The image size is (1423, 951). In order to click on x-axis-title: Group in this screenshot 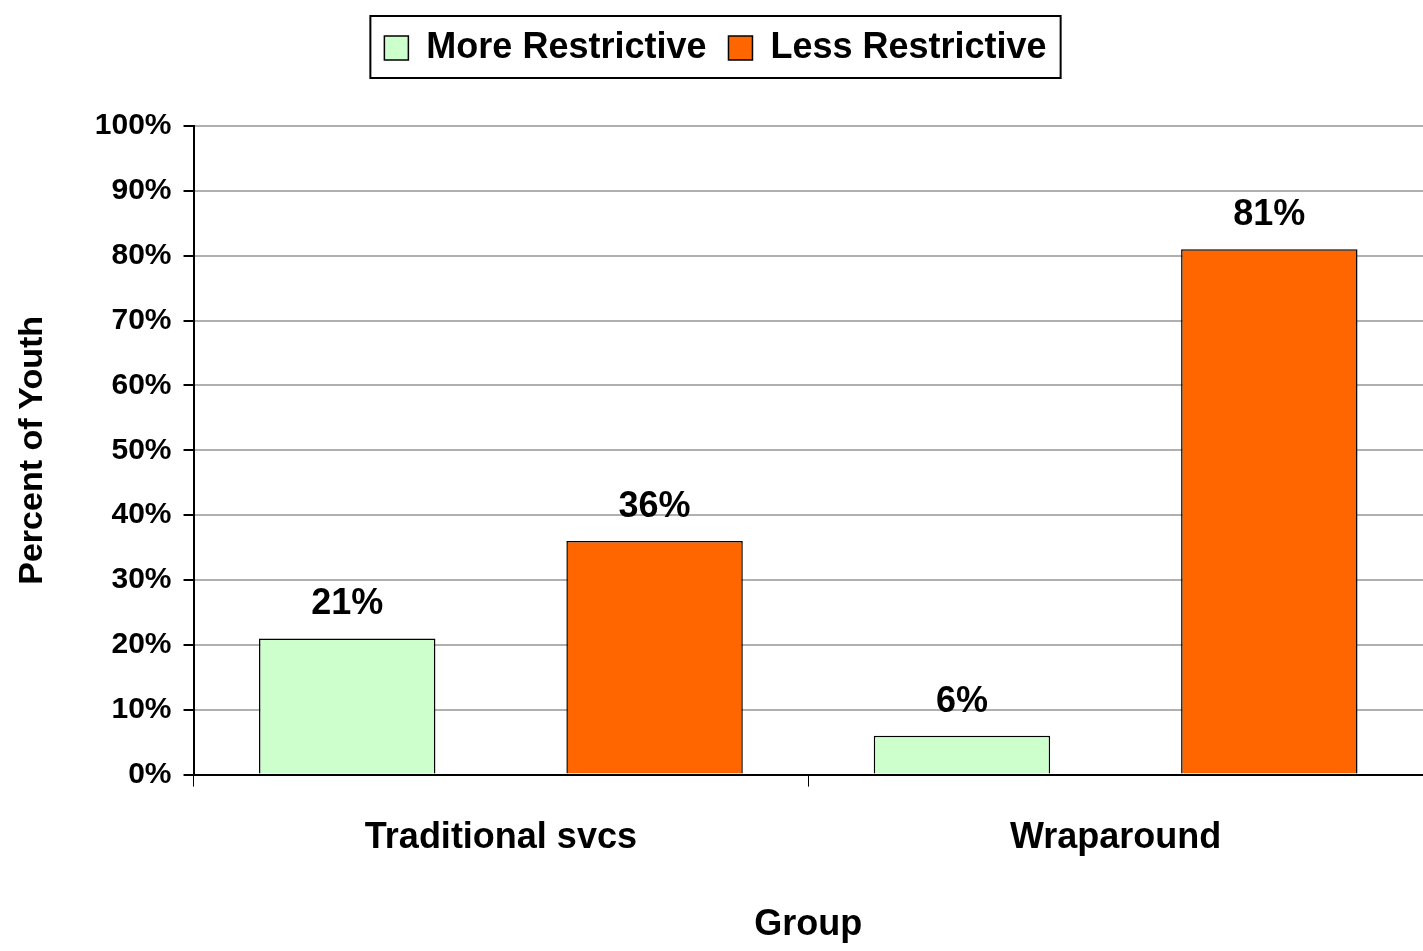, I will do `click(808, 923)`.